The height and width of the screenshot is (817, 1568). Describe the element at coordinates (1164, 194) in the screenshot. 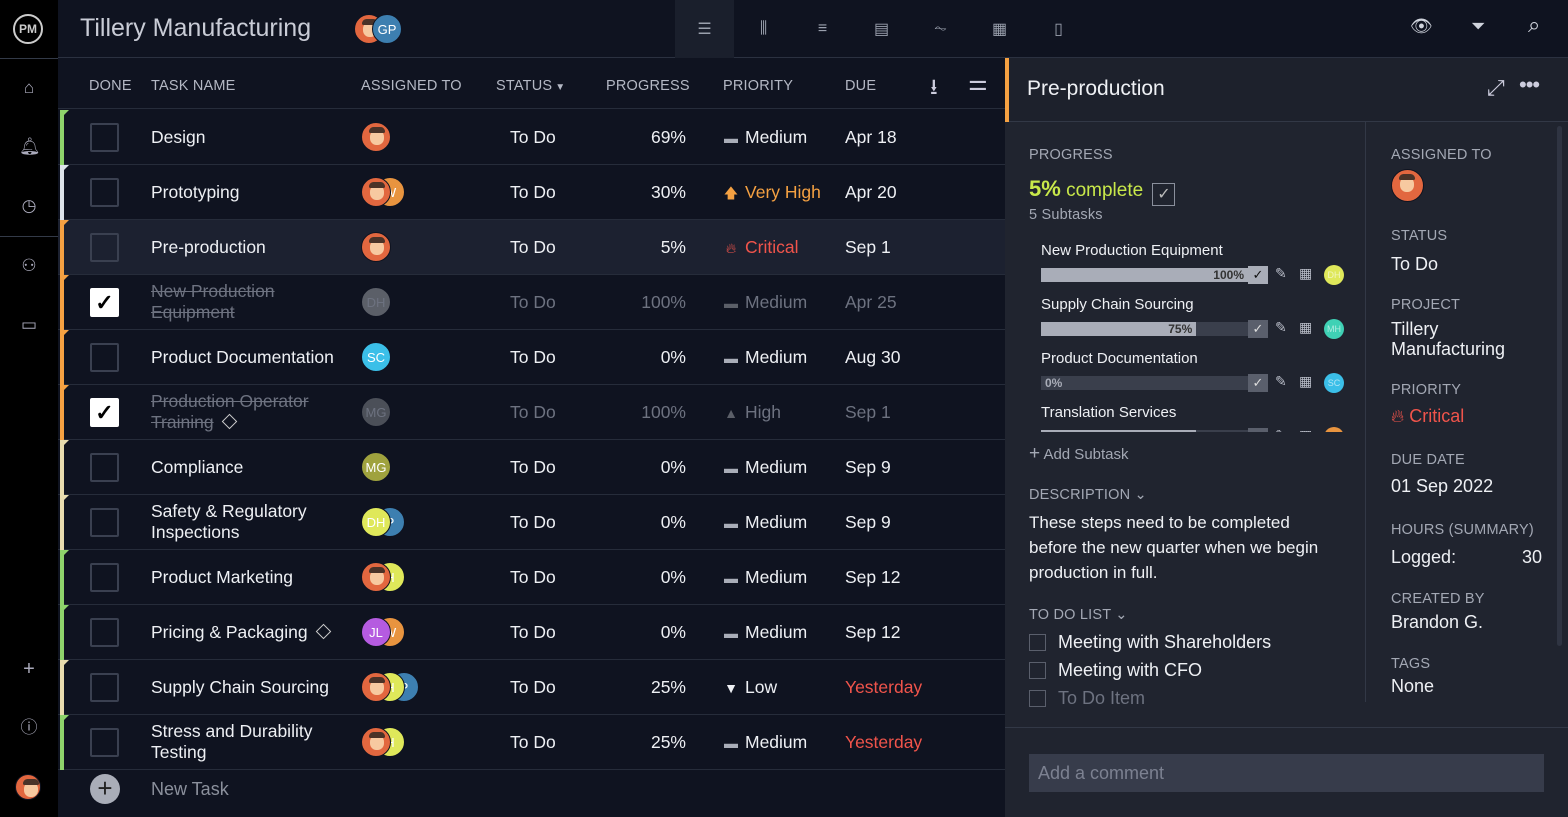

I see `complete-checkbox: ✓` at that location.